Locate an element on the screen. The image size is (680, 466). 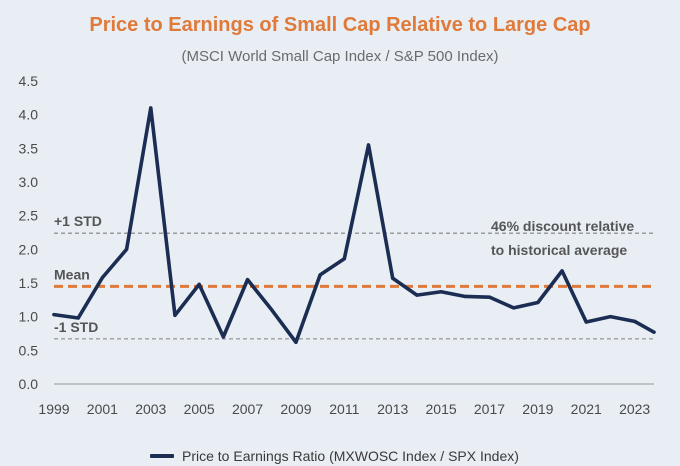
reference-line-label: Mean is located at coordinates (72, 274).